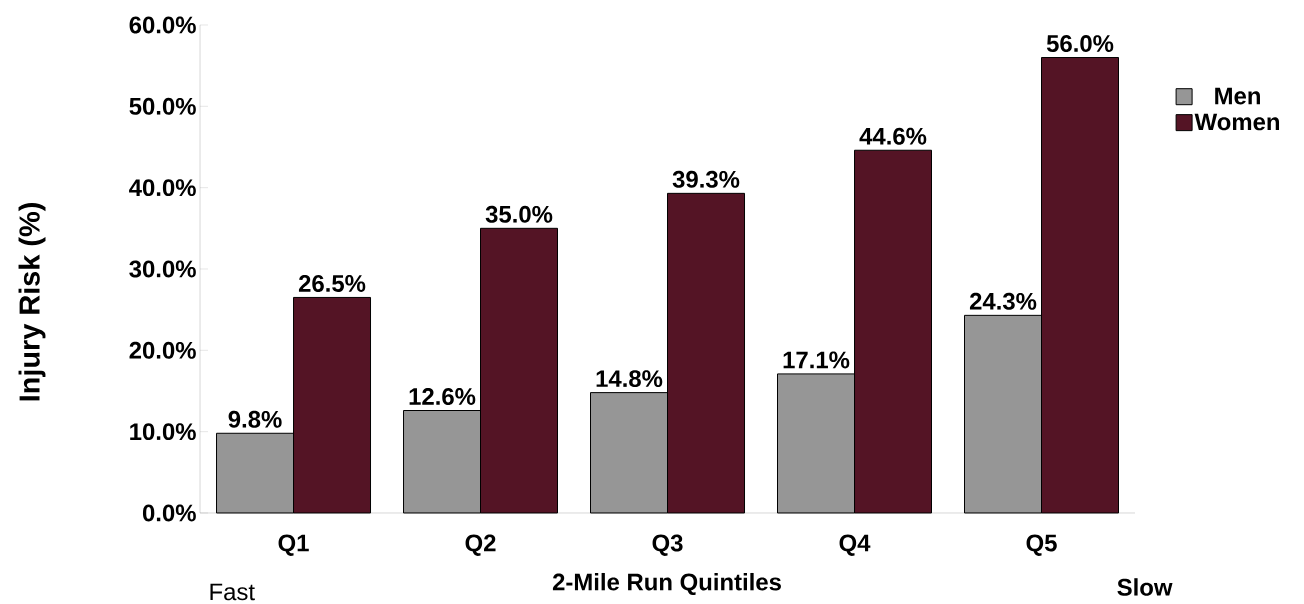 Image resolution: width=1304 pixels, height=604 pixels. Describe the element at coordinates (706, 179) in the screenshot. I see `data-label: 39.3%` at that location.